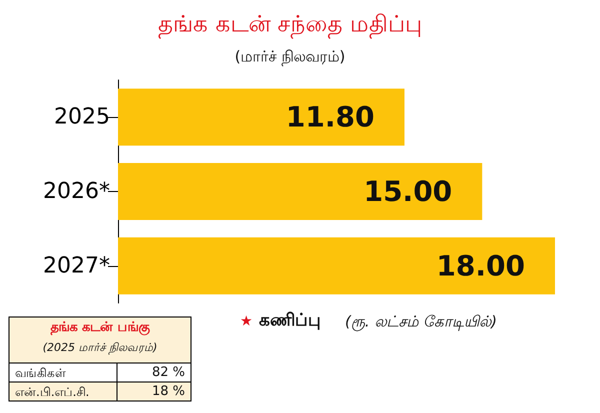 The height and width of the screenshot is (413, 600). Describe the element at coordinates (100, 348) in the screenshot. I see `text: (2025 மார்ச் நிலவரம்)` at that location.